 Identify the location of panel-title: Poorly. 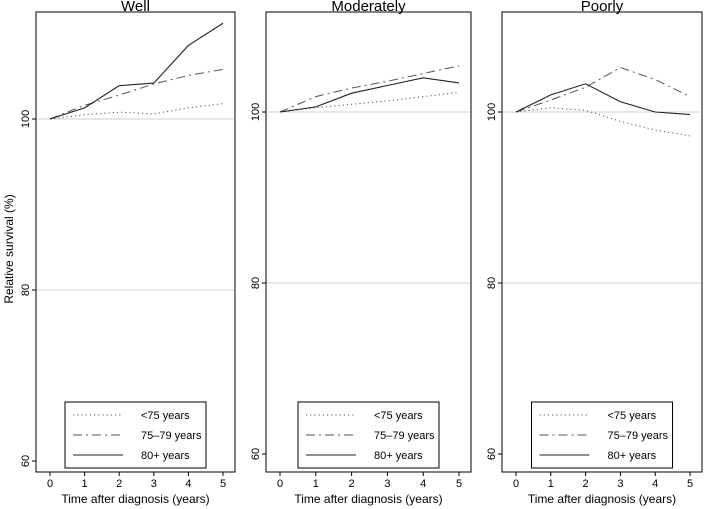
(602, 7).